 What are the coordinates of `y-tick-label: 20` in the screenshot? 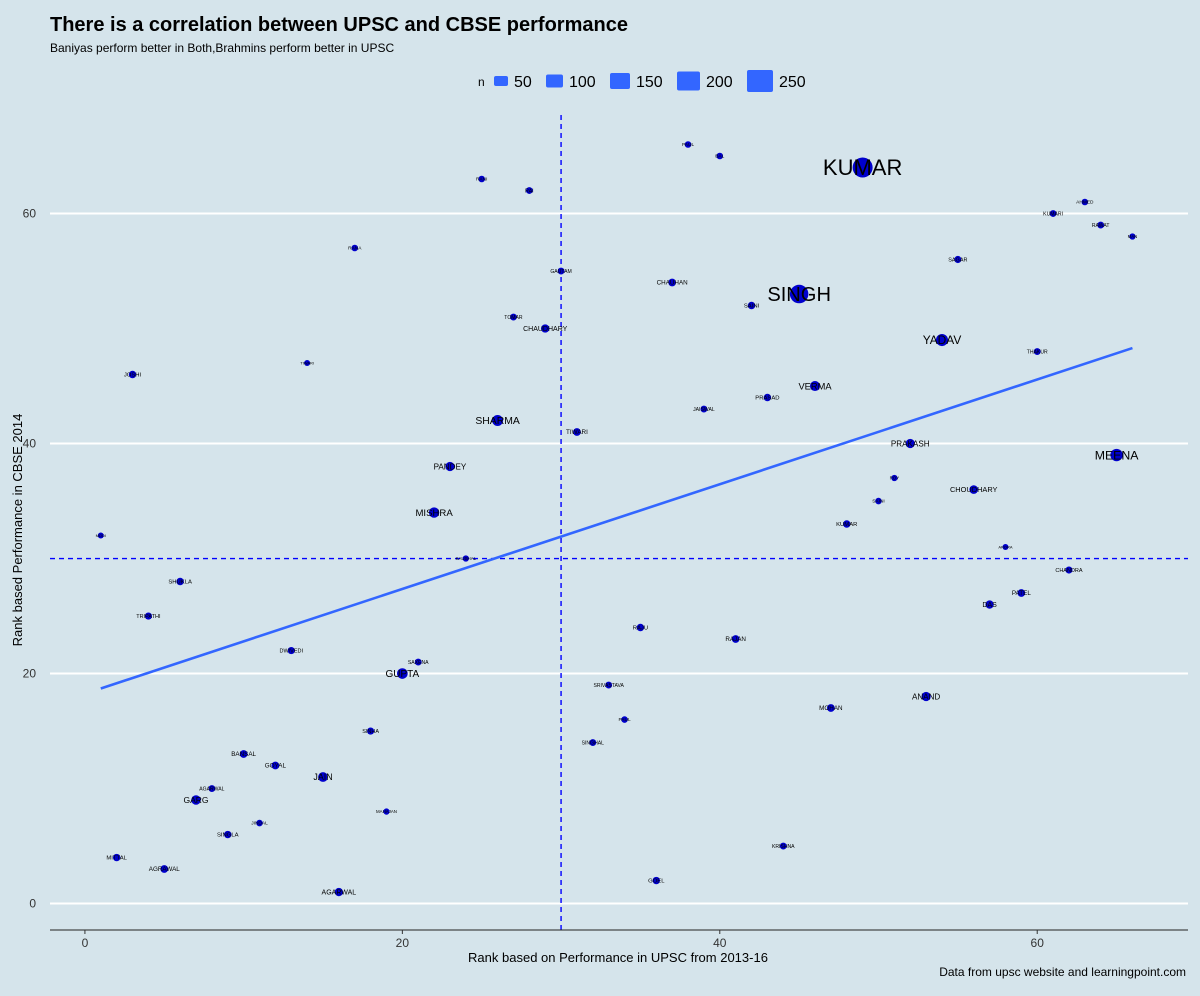 It's located at (30, 674).